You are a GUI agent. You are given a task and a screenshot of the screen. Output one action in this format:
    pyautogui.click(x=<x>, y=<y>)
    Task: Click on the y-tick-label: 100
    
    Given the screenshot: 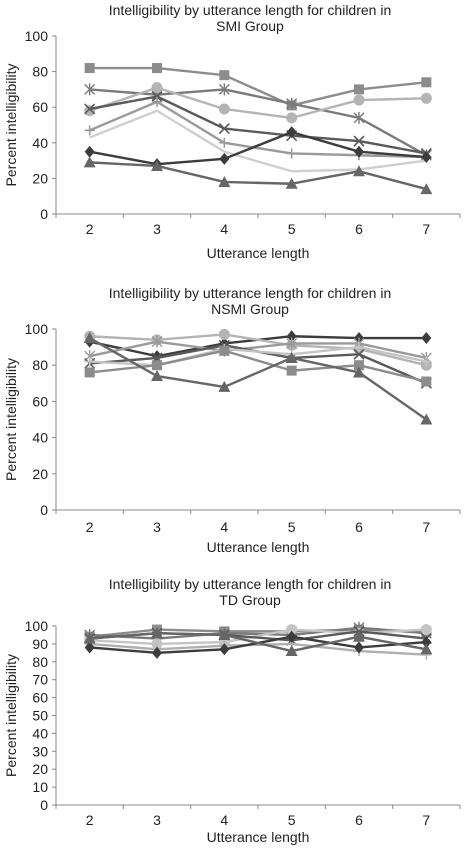 What is the action you would take?
    pyautogui.click(x=37, y=626)
    